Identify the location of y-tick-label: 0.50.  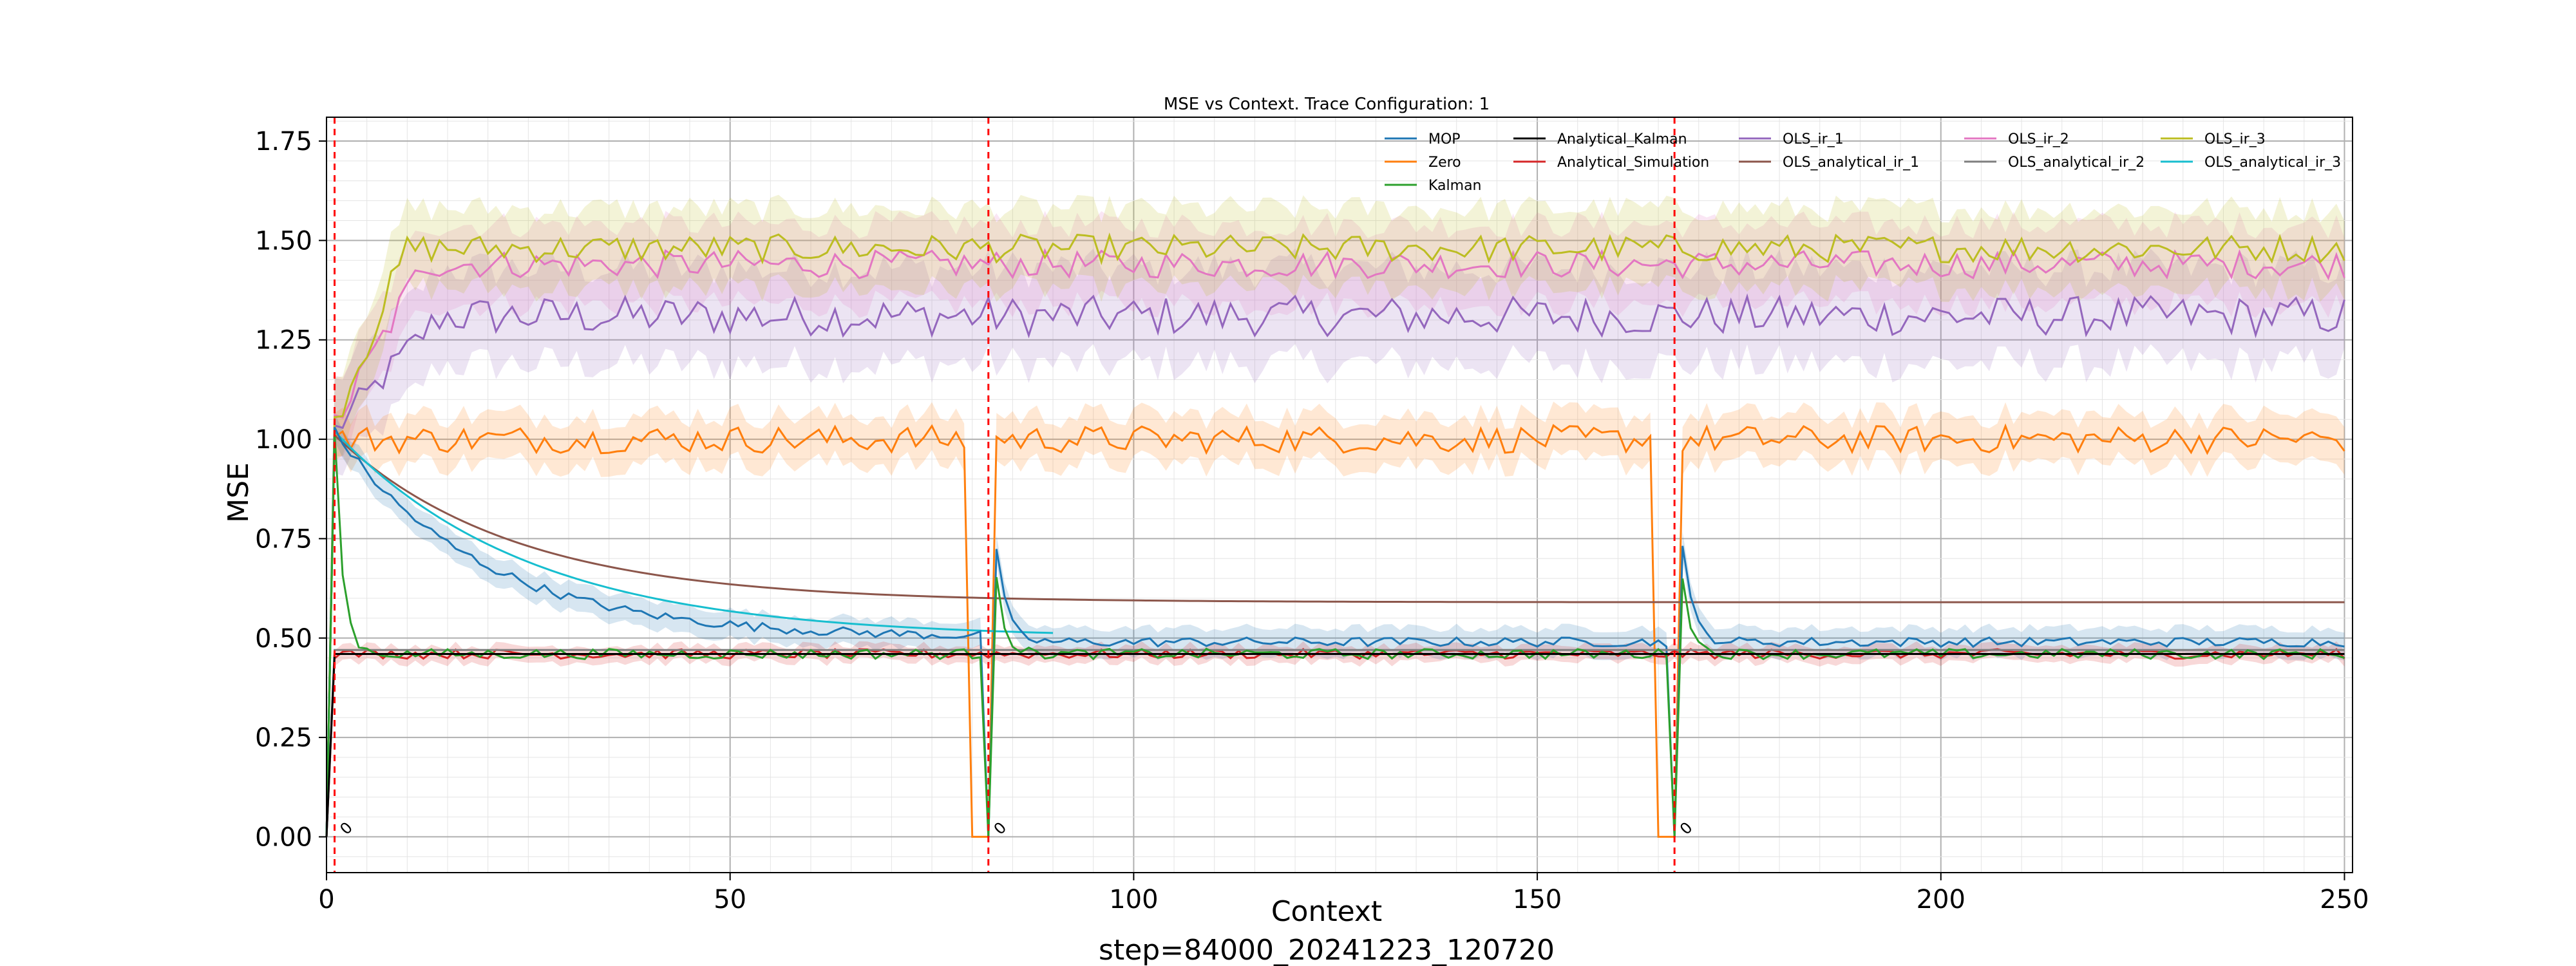
(283, 639).